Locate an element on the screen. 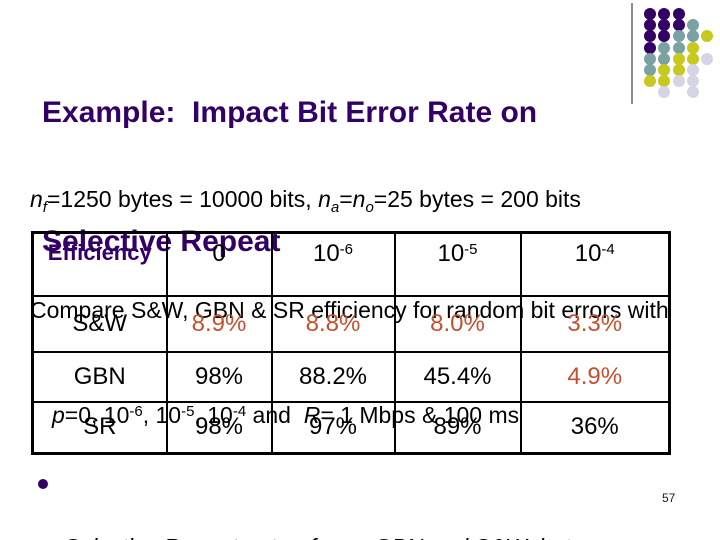  cell-gbn-1: 88.2% is located at coordinates (333, 377).